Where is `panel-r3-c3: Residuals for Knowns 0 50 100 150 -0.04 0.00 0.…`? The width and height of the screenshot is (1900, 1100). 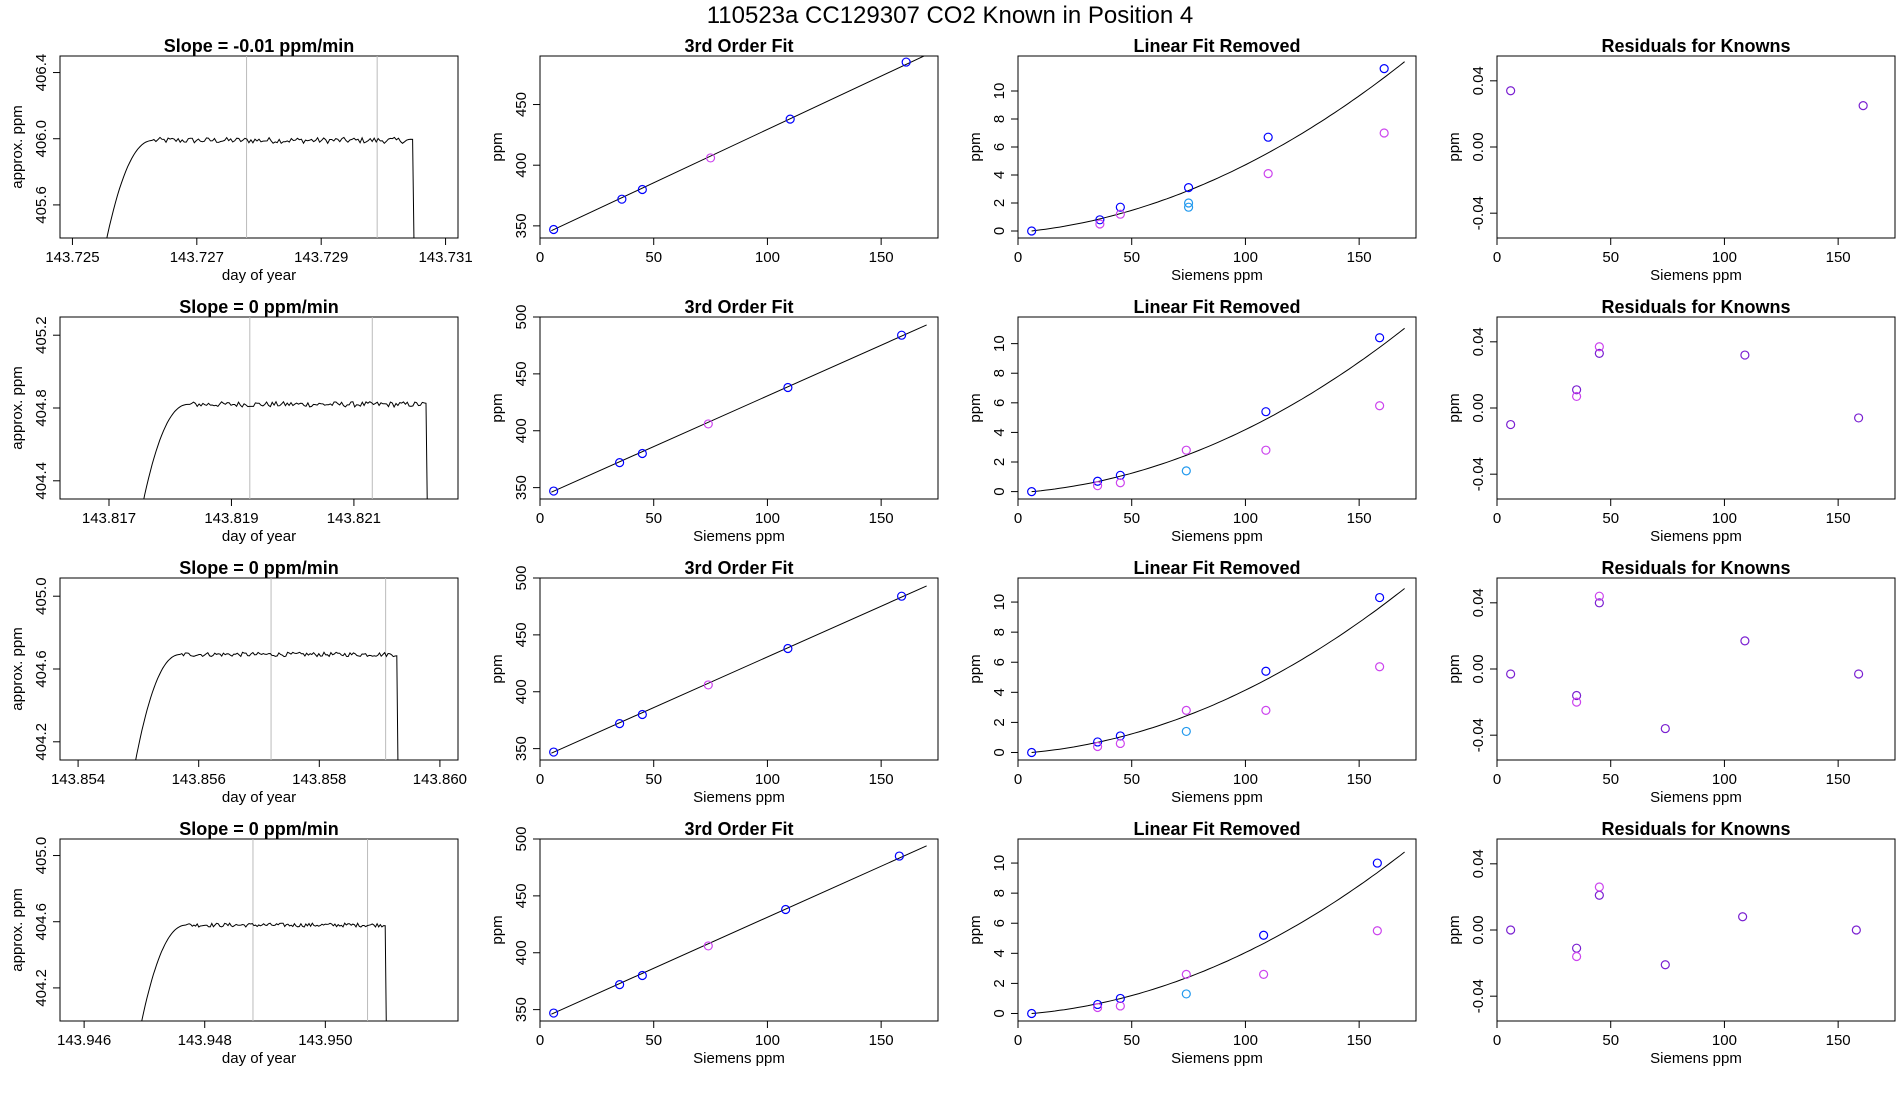
panel-r3-c3: Residuals for Knowns 0 50 100 150 -0.04 0.00 0.… is located at coordinates (1671, 943).